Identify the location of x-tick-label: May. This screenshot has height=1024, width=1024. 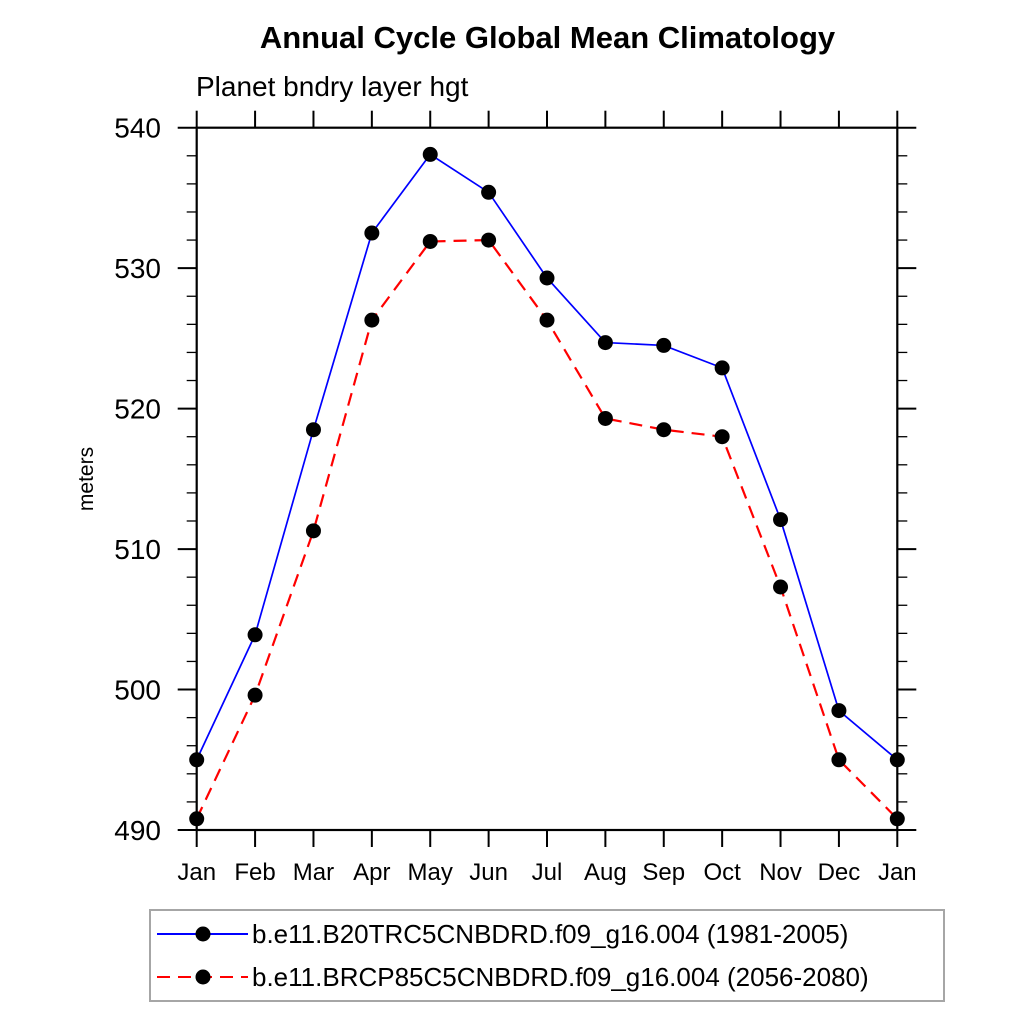
(430, 872).